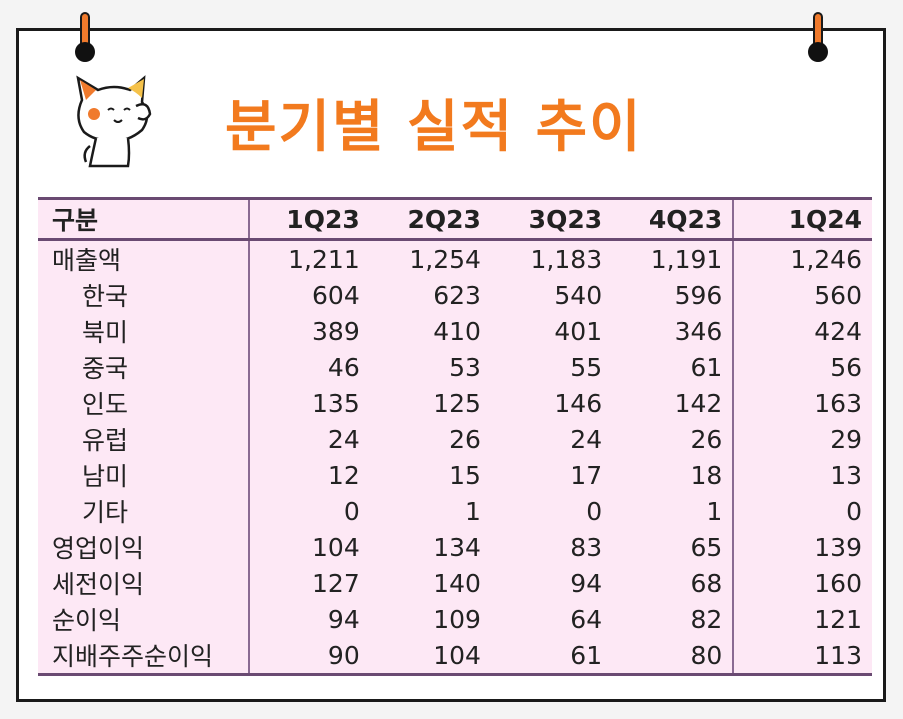  I want to click on table-cell: 401, so click(578, 331).